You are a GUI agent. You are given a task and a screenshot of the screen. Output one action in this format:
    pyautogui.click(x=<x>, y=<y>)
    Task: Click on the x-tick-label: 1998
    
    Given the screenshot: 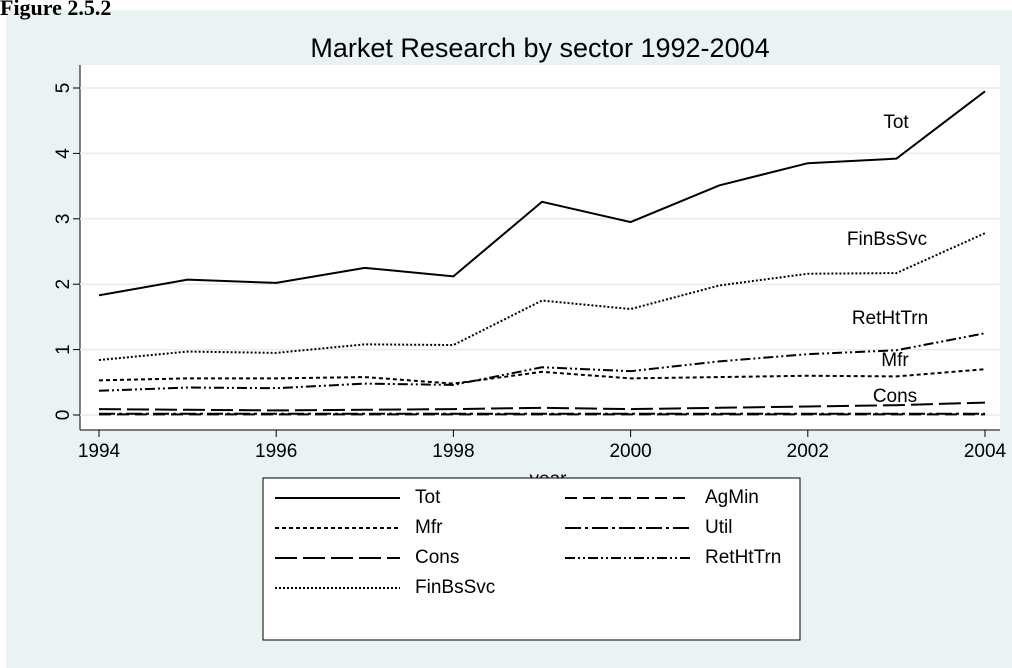 What is the action you would take?
    pyautogui.click(x=453, y=451)
    